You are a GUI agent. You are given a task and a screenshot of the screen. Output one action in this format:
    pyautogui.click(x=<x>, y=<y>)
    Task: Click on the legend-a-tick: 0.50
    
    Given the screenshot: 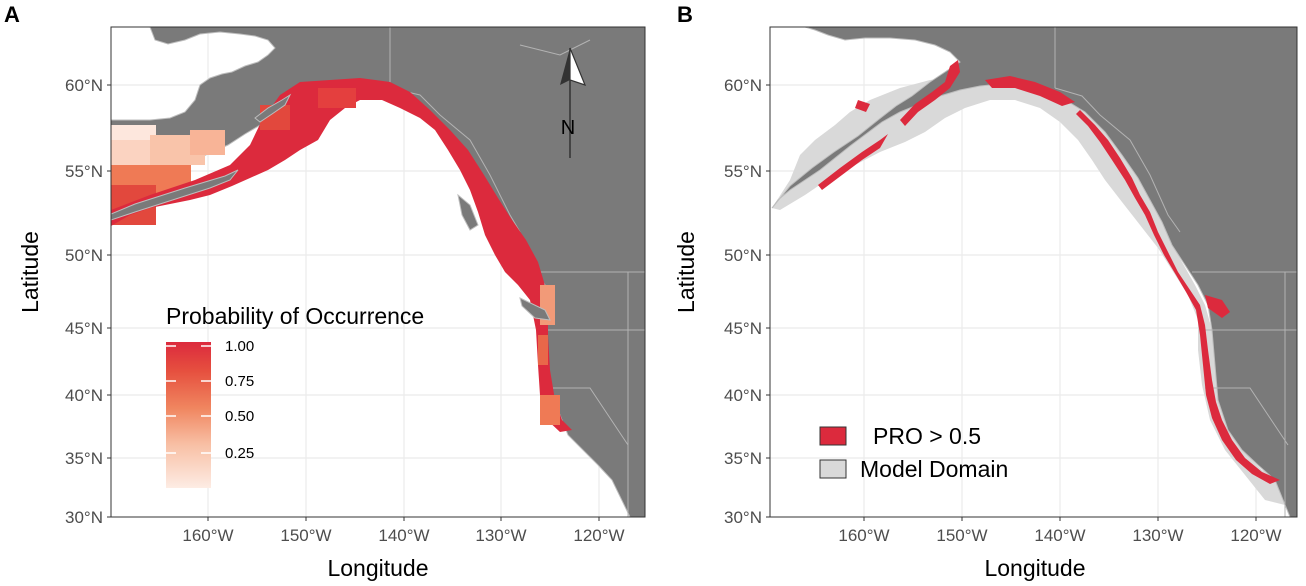 What is the action you would take?
    pyautogui.click(x=239, y=416)
    